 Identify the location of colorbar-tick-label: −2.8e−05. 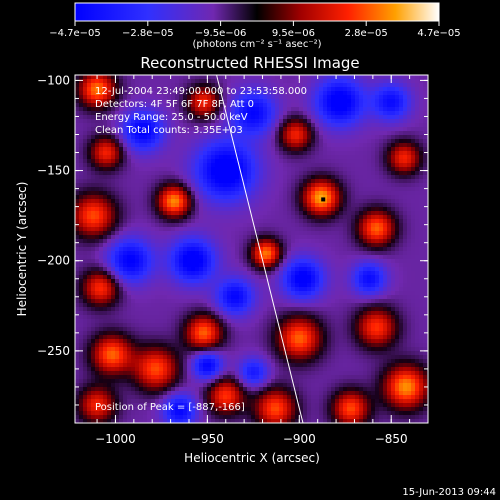
(148, 33).